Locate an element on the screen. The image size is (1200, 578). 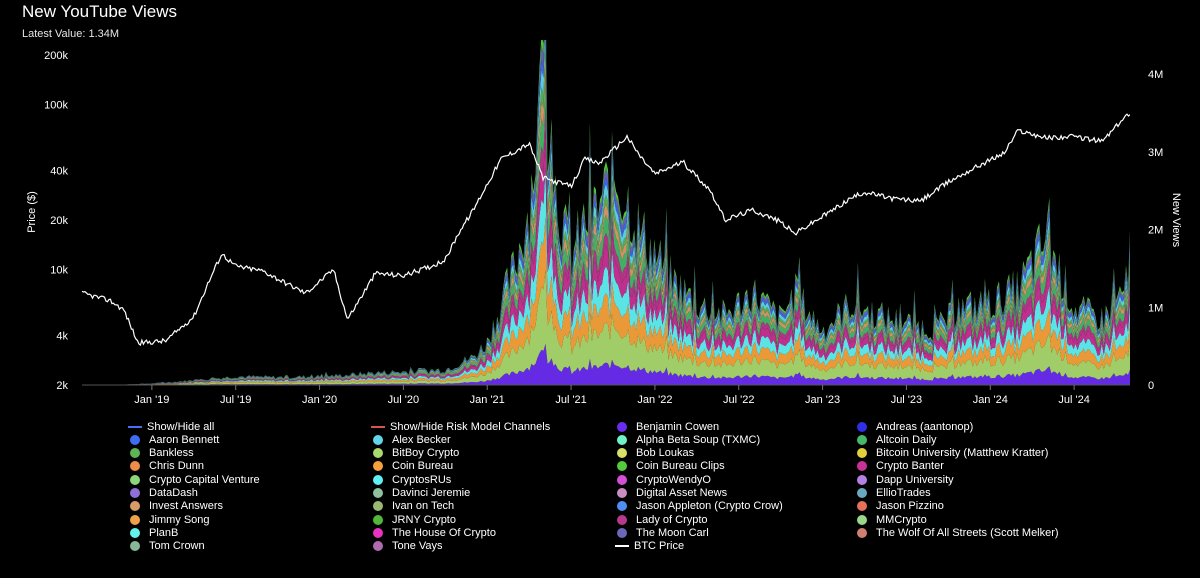
legend-item-bitcoin-university-matthew-kratter: Bitcoin University (Matthew Kratter) is located at coordinates (952, 453).